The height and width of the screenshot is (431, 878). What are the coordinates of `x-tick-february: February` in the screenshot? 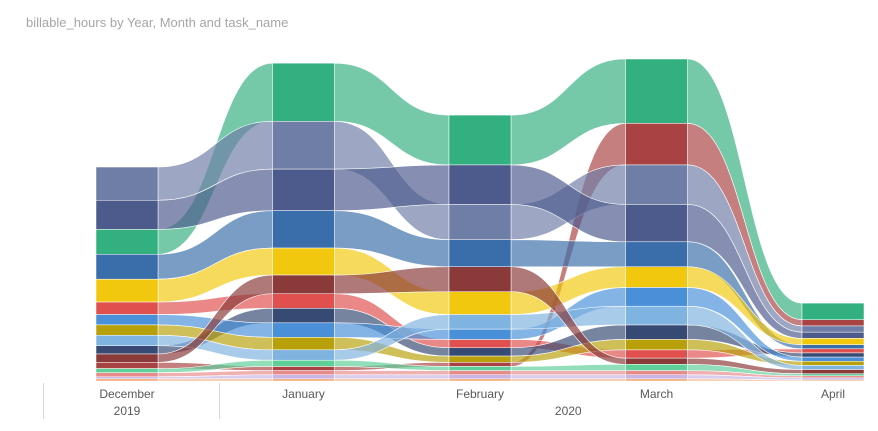 It's located at (480, 394).